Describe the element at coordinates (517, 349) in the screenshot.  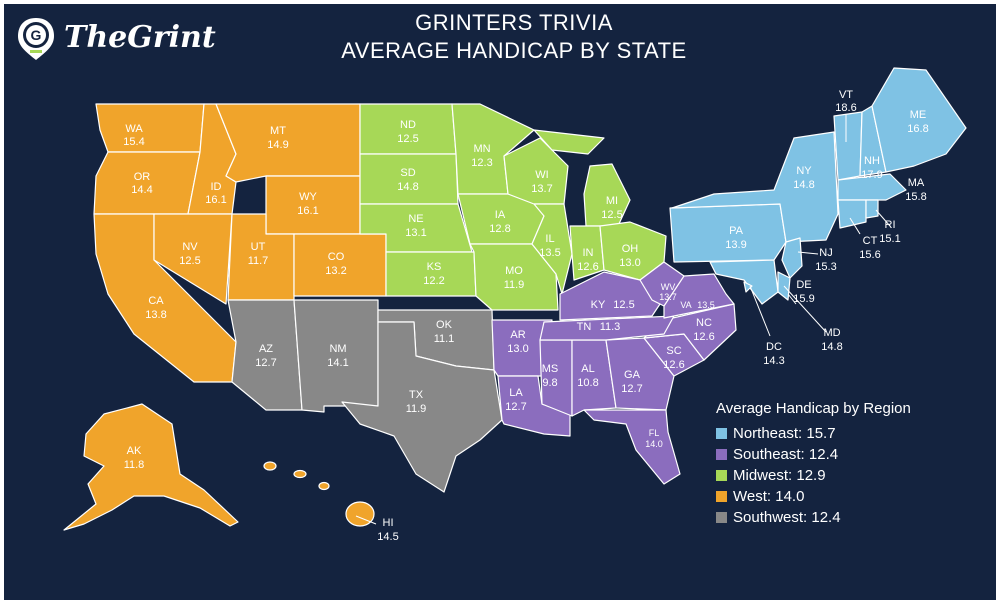
I see `label-ar-value: 13.0` at that location.